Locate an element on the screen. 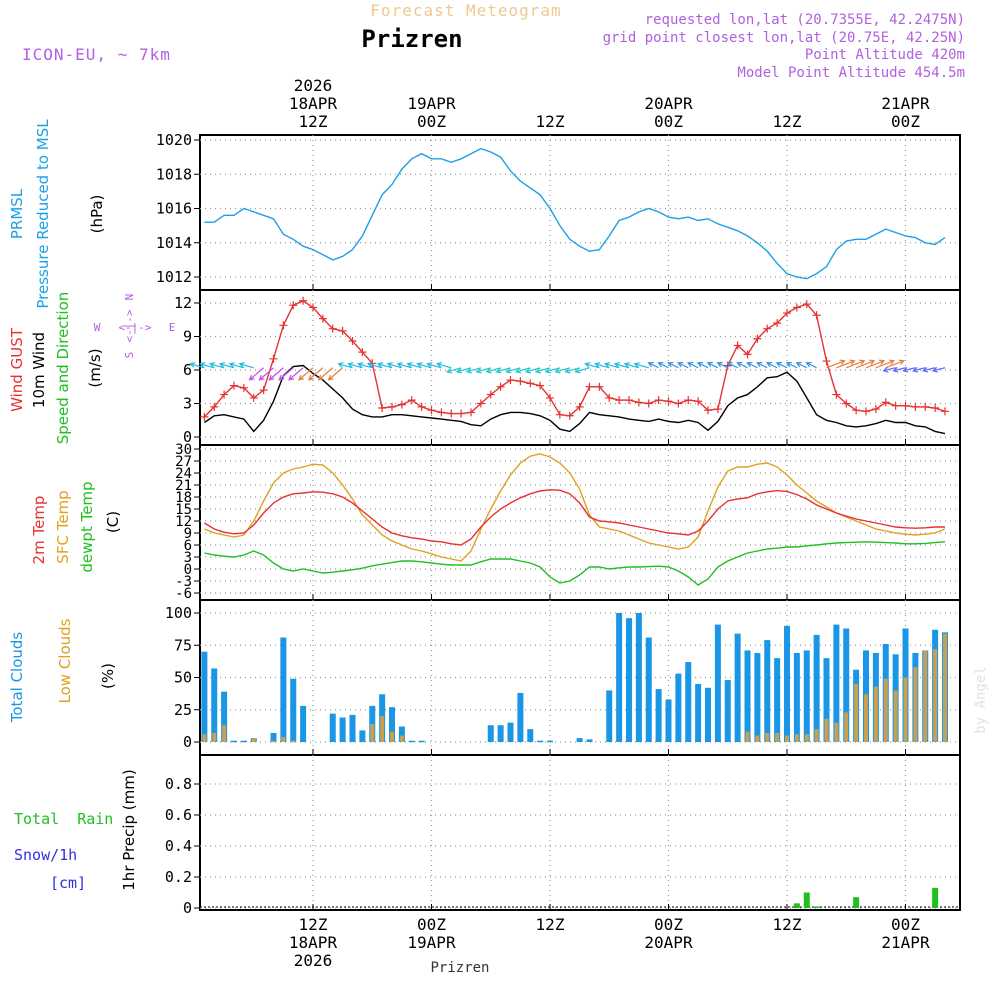  requested-coords: requested lon,lat (20.7355E, 42.2475N) is located at coordinates (805, 20).